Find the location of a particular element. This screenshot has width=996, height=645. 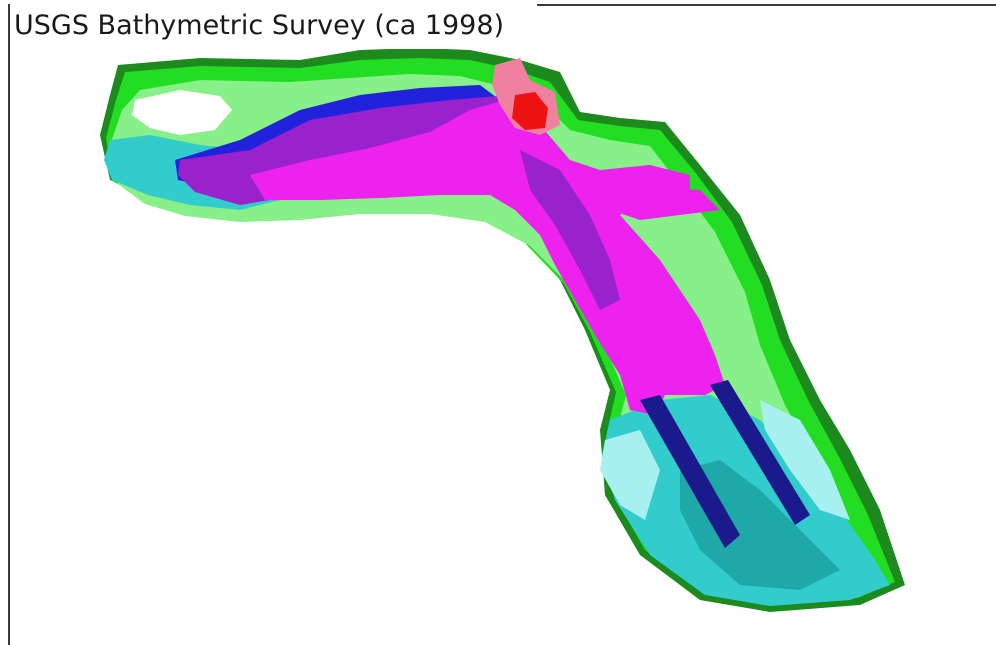

frame-left-border is located at coordinates (9, 324).